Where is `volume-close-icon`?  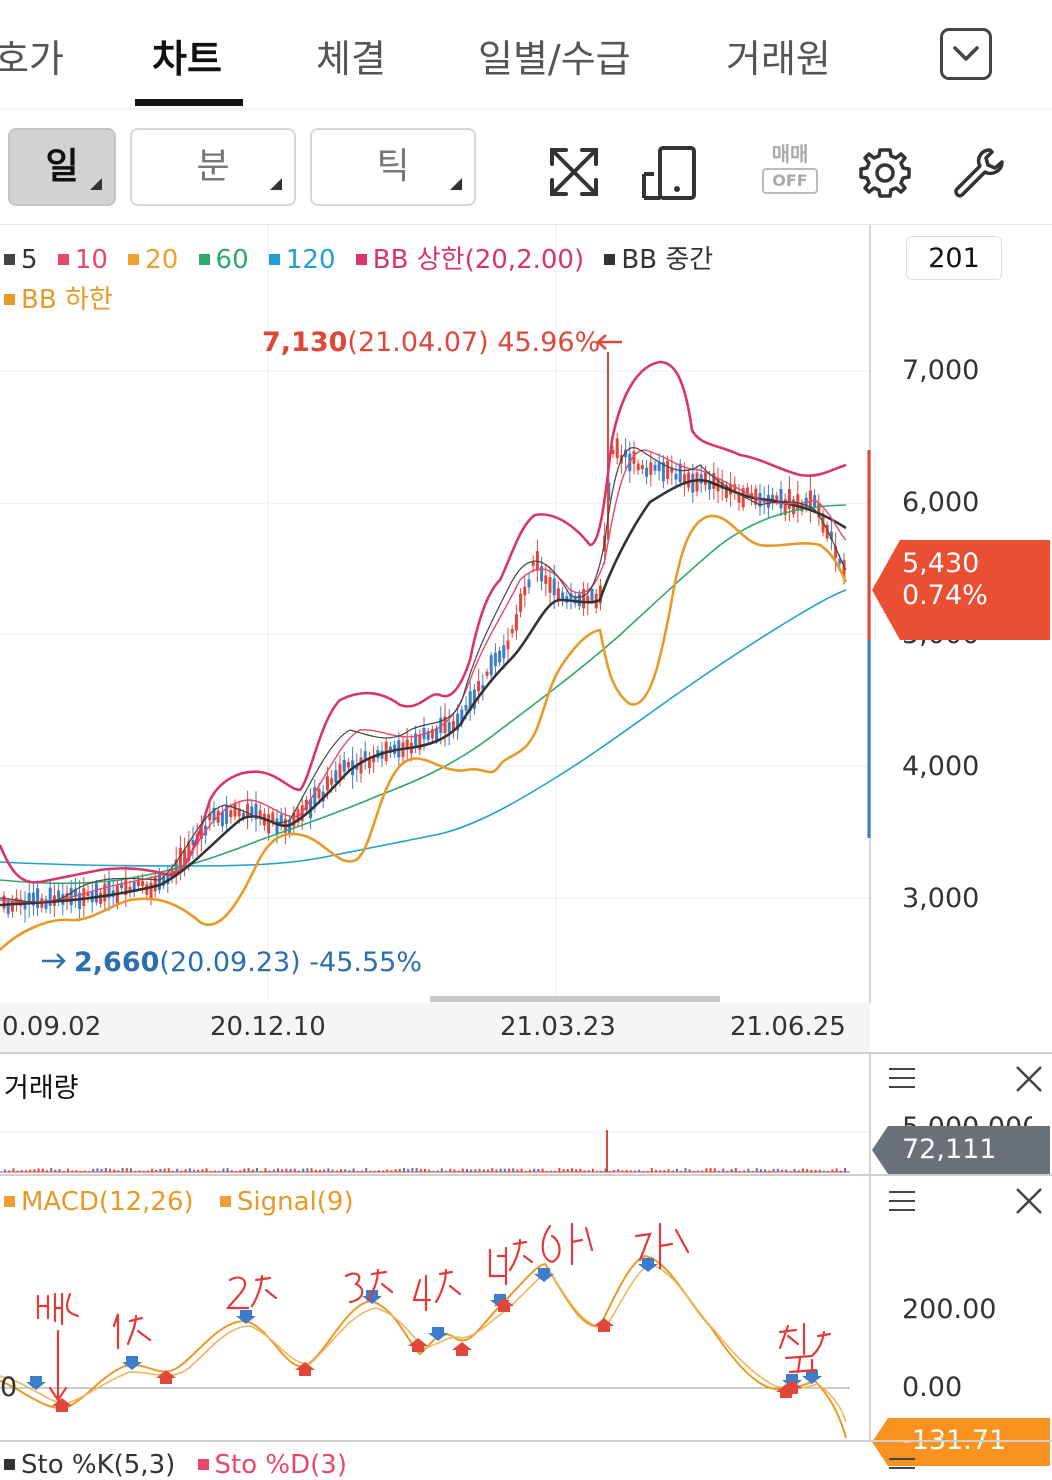 volume-close-icon is located at coordinates (1029, 1079).